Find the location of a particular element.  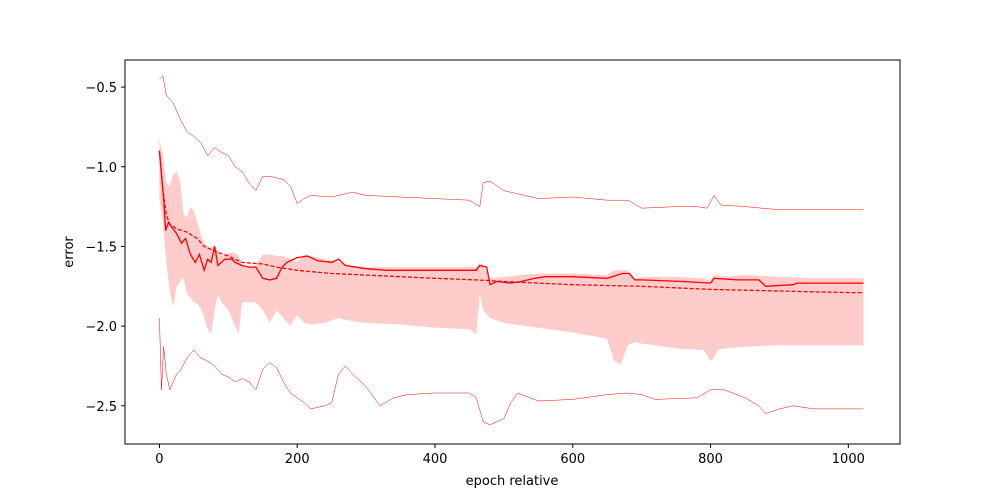

y-tick-label: −0.5 is located at coordinates (101, 88).